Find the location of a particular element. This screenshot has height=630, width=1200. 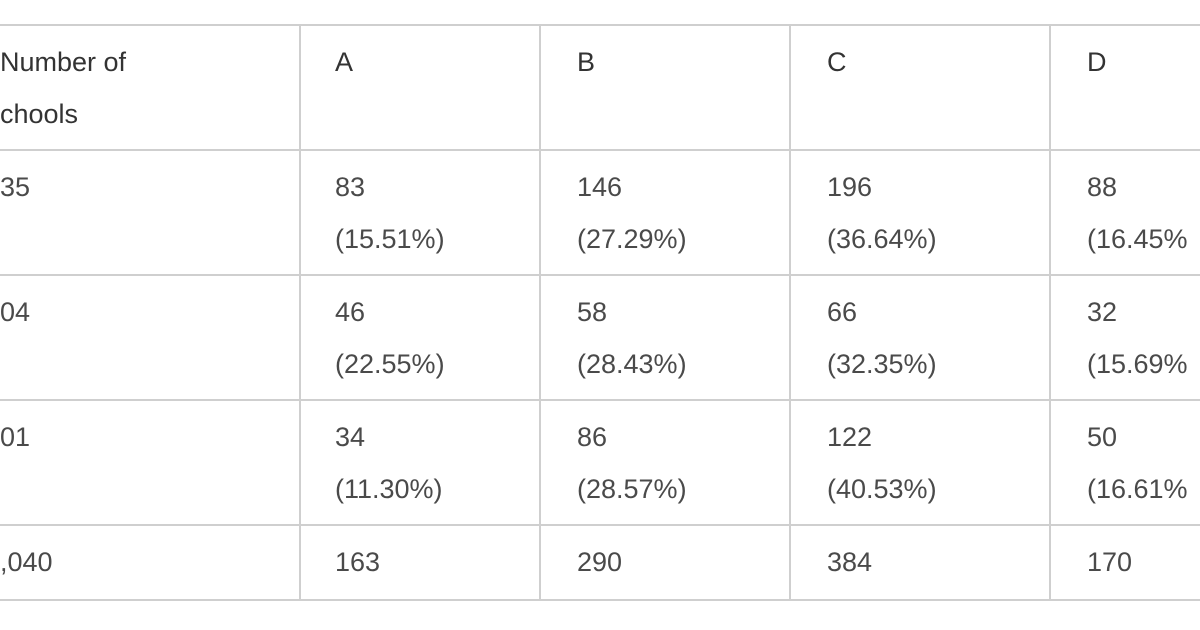

cell-text: 35 is located at coordinates (15, 187).